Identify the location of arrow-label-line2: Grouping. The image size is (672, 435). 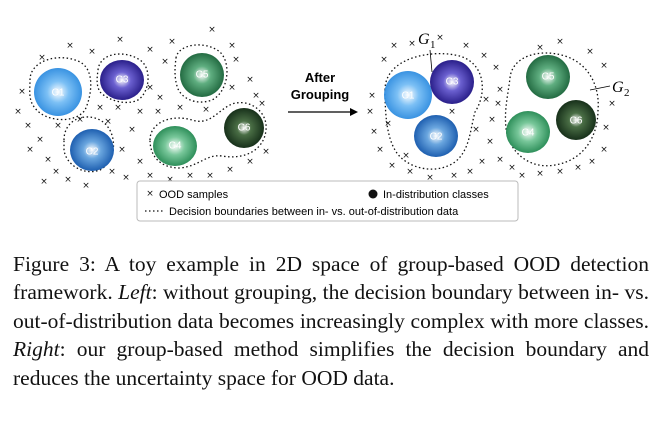
(320, 94).